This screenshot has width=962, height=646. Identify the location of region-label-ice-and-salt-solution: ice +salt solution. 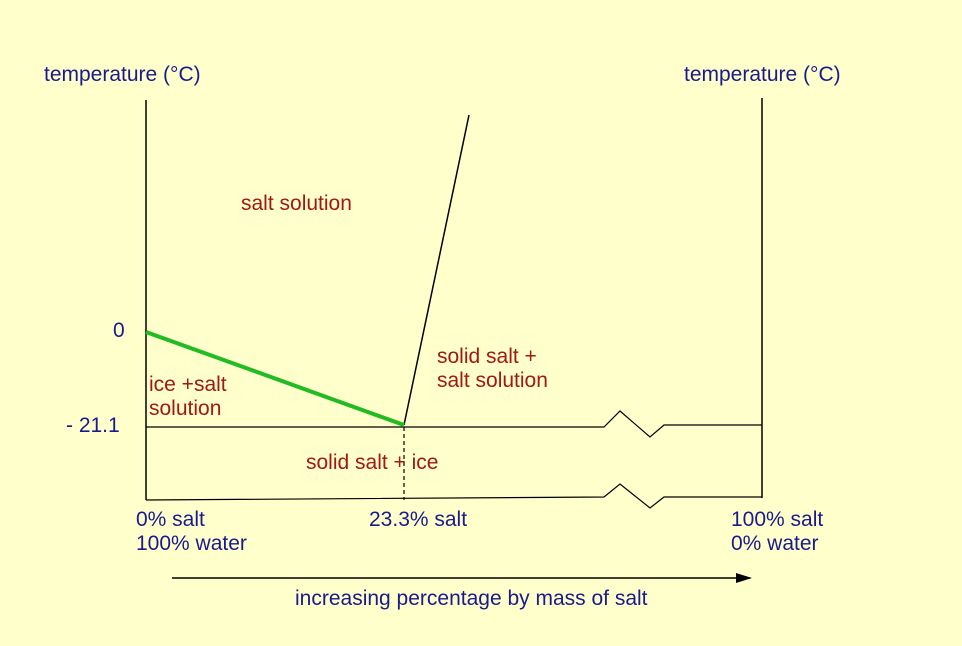
(188, 396).